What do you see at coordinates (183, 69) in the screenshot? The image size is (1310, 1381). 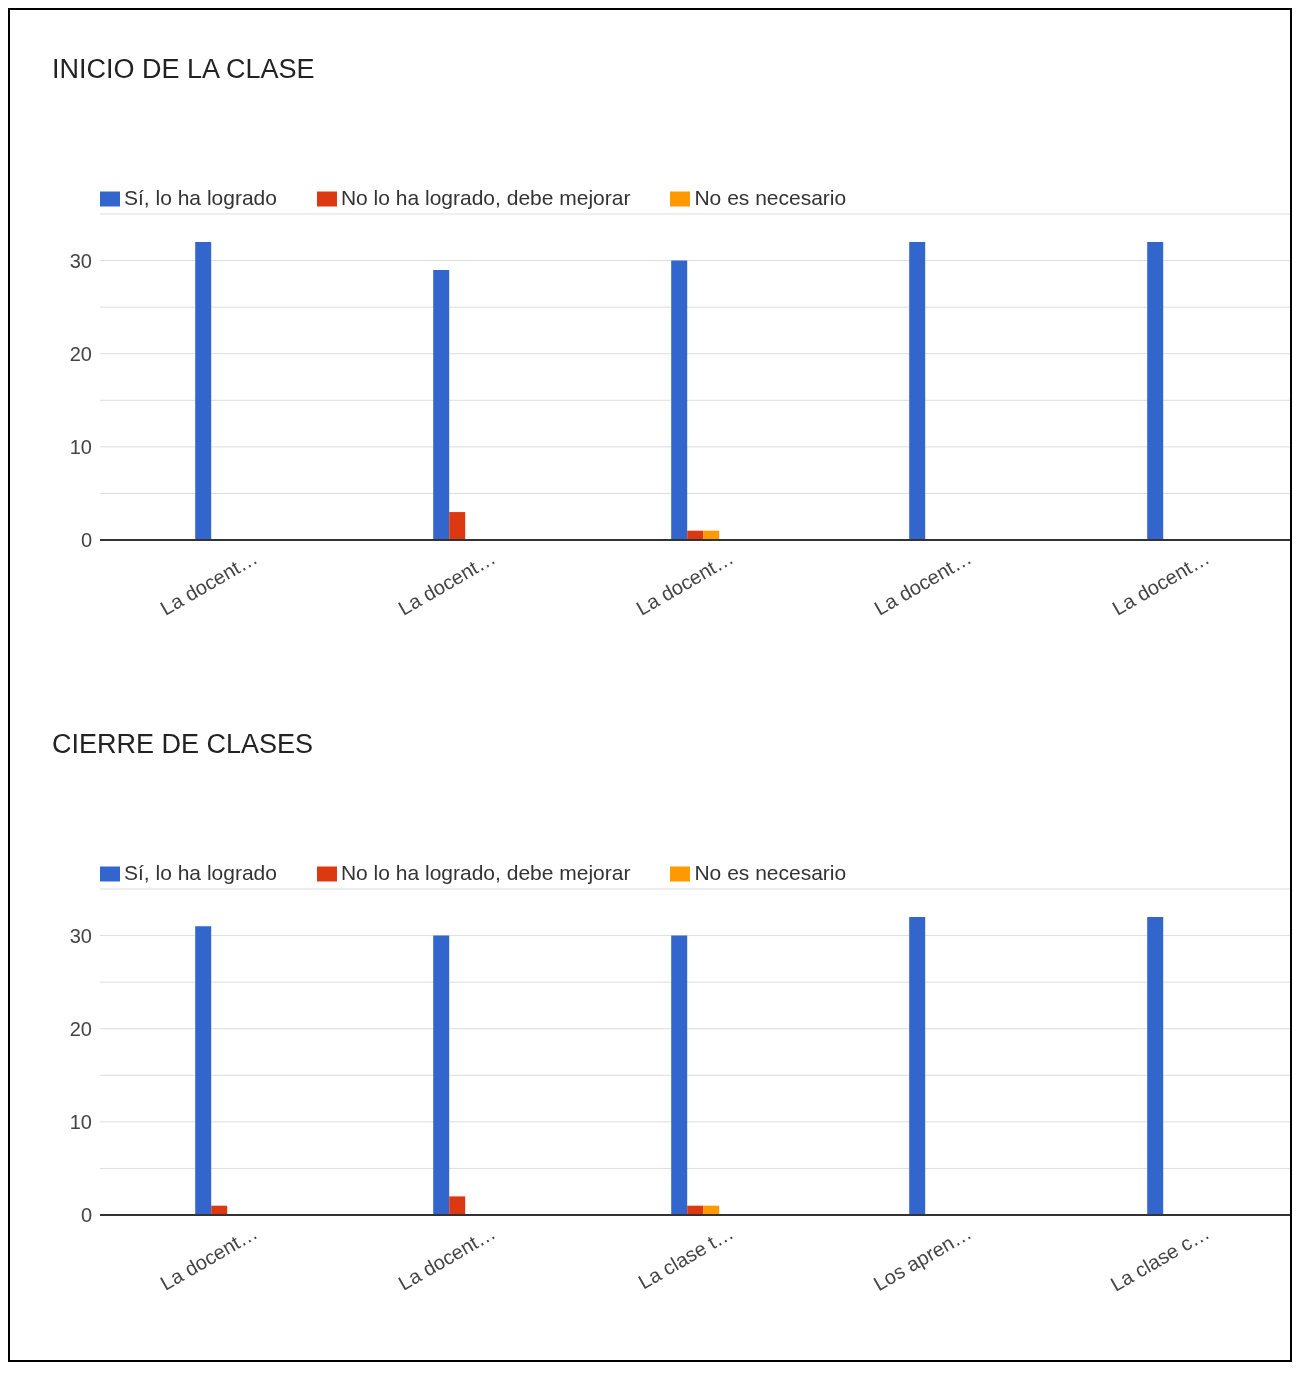 I see `chart-title: INICIO DE LA CLASE` at bounding box center [183, 69].